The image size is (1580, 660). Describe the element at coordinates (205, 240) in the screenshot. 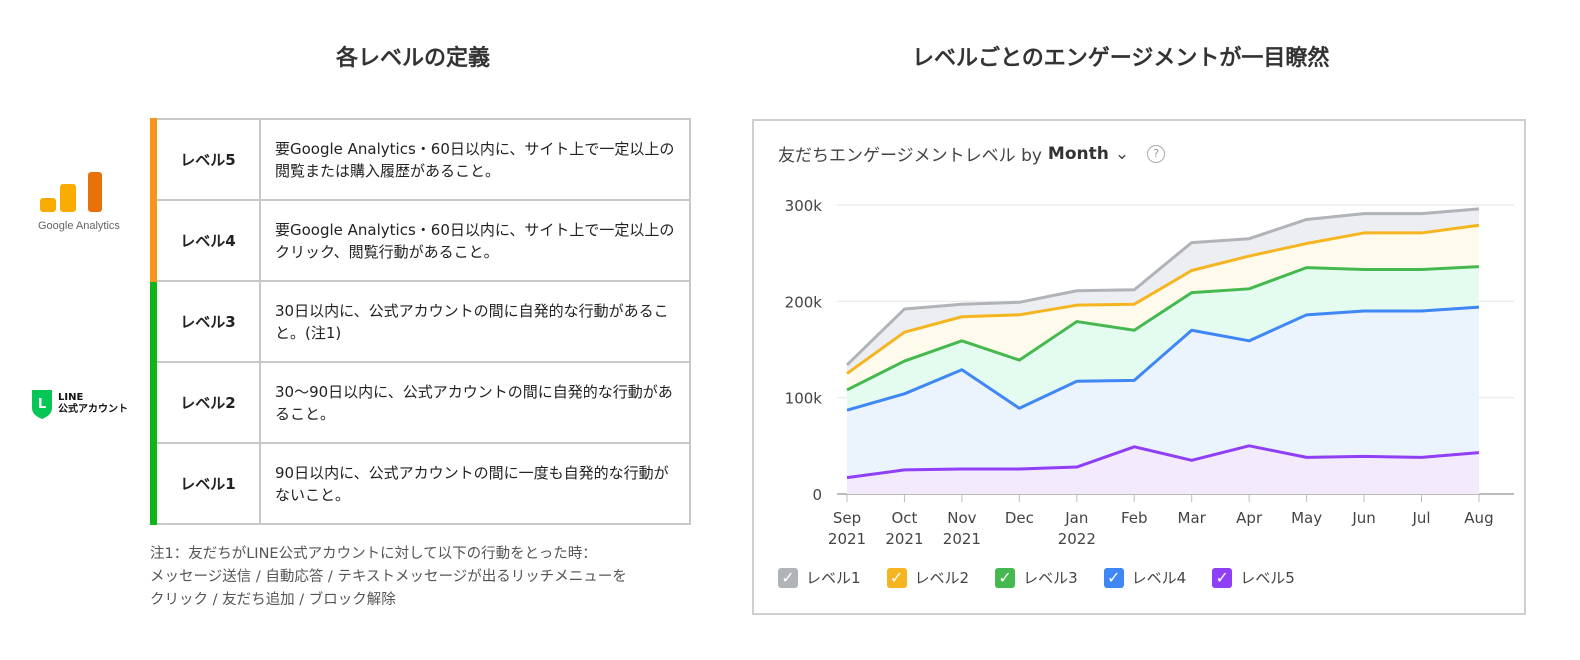

I see `level-name: レベル4` at that location.